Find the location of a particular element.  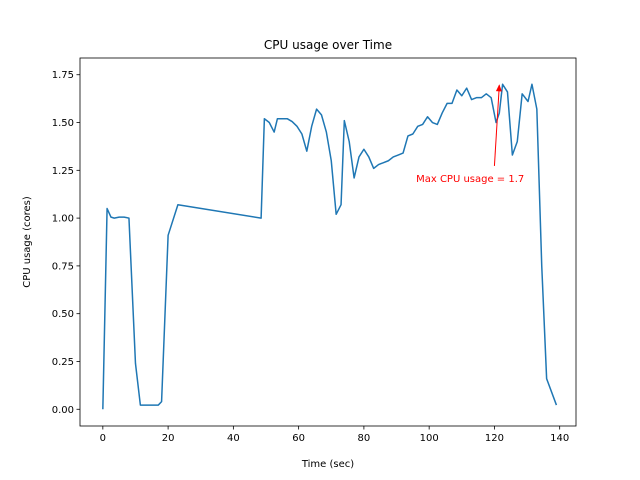

annotation-text: Max CPU usage = 1.7 is located at coordinates (470, 179).